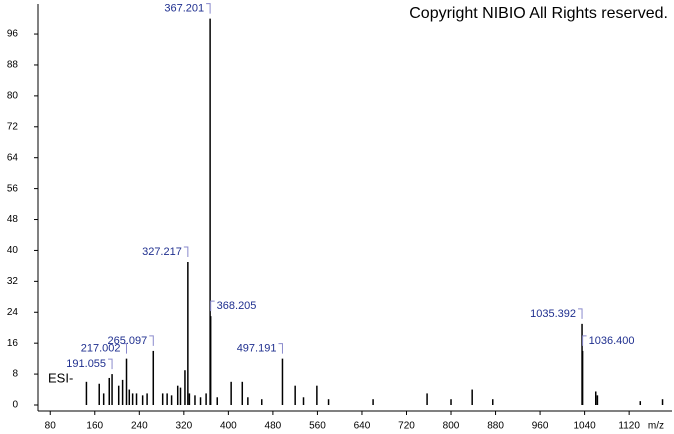 The image size is (674, 434). I want to click on x-tick-label: 960, so click(540, 426).